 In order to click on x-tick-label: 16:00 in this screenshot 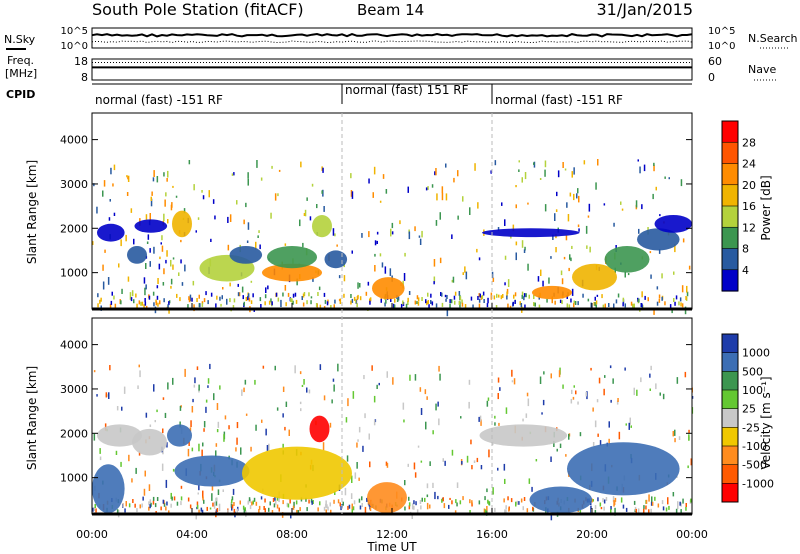, I will do `click(492, 534)`.